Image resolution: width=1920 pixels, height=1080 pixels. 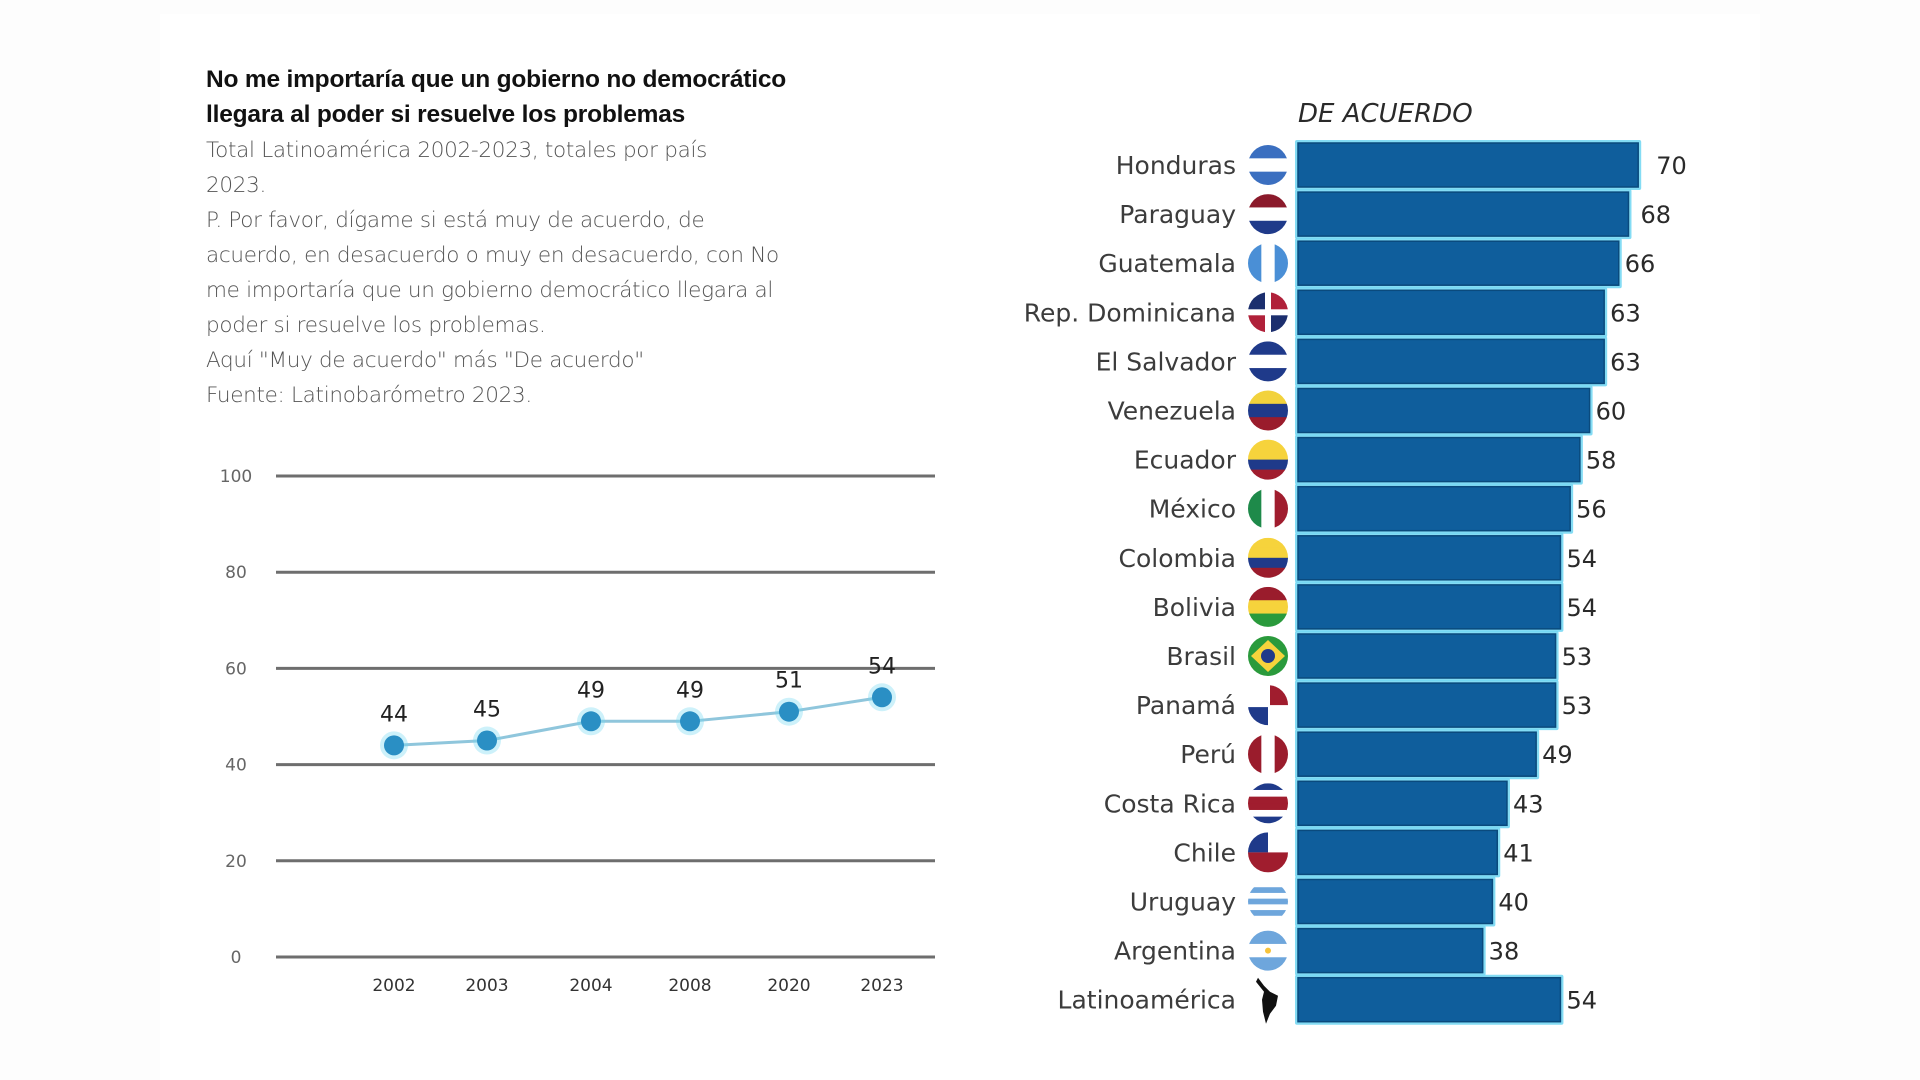 I want to click on bar-value-label: 49, so click(x=1557, y=755).